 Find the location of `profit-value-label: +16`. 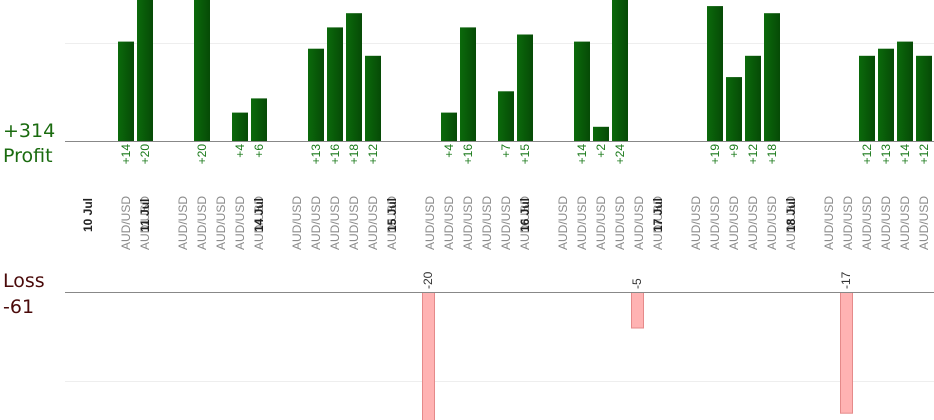

profit-value-label: +16 is located at coordinates (335, 154).